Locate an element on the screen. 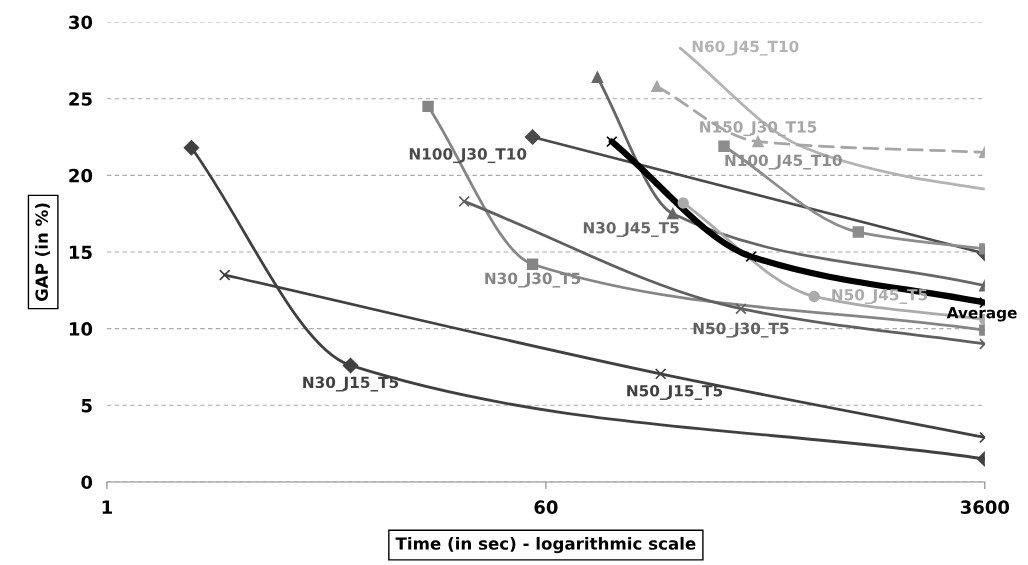  series-label: N30_J15_T5 is located at coordinates (351, 384).